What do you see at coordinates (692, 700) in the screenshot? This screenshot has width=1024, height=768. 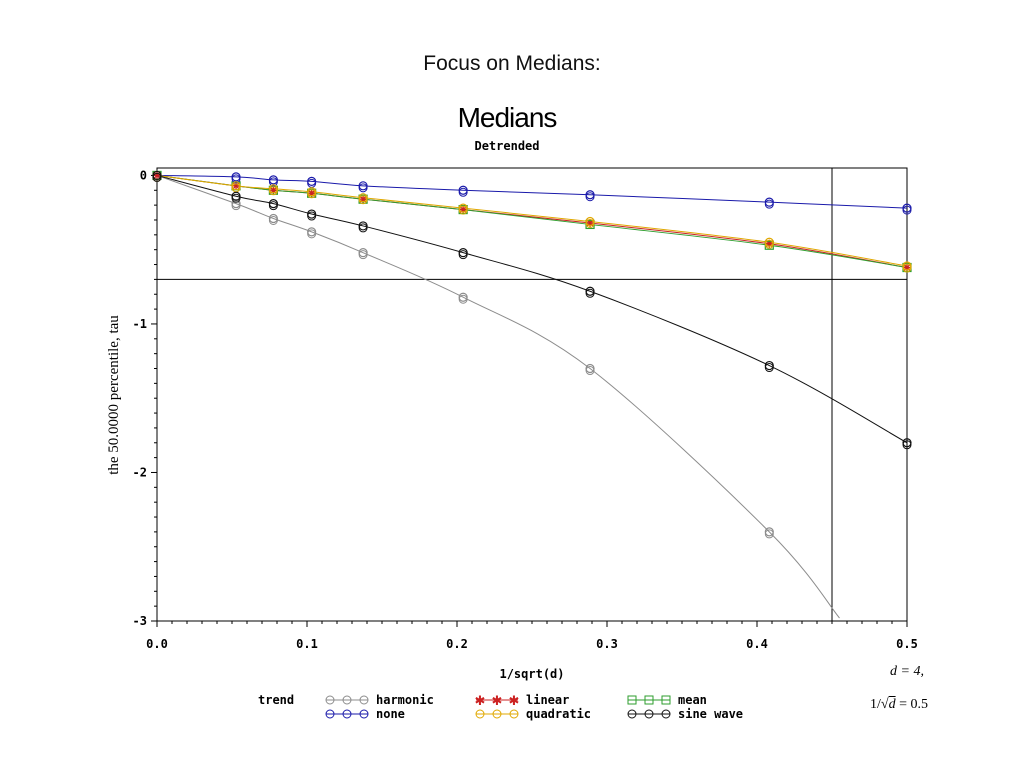 I see `legend-label-mean: mean` at bounding box center [692, 700].